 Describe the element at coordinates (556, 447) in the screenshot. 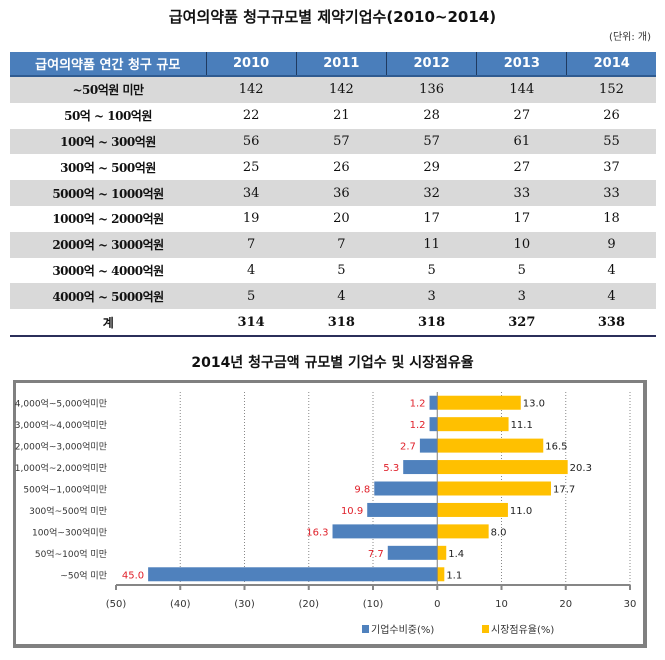

I see `market-share-label: 16.5` at that location.